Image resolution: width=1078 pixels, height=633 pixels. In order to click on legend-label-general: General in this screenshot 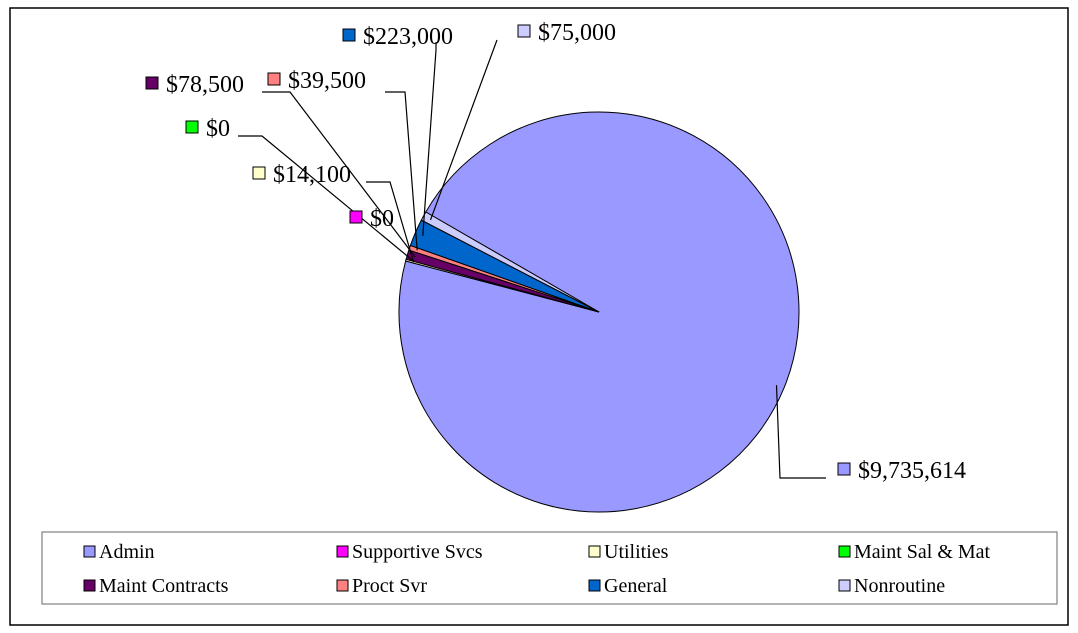, I will do `click(636, 586)`.